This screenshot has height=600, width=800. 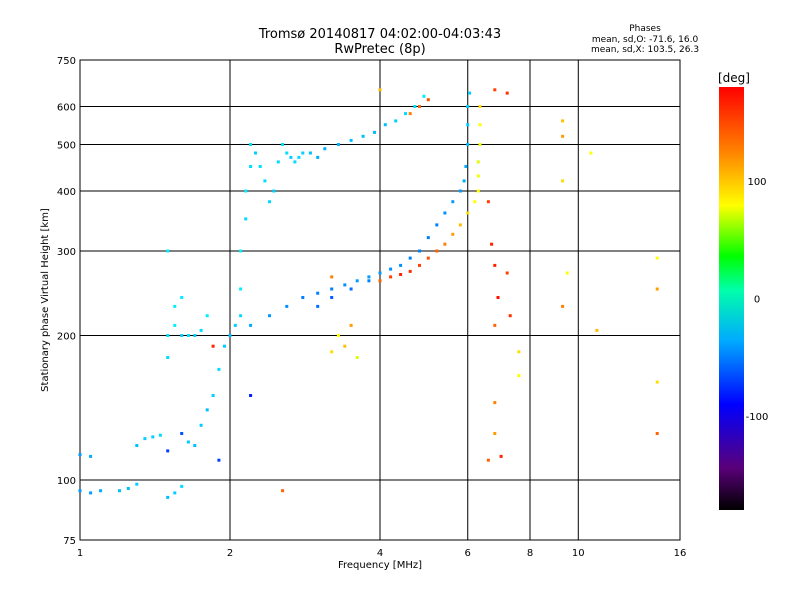 I want to click on x-tick-label: 2, so click(x=230, y=553).